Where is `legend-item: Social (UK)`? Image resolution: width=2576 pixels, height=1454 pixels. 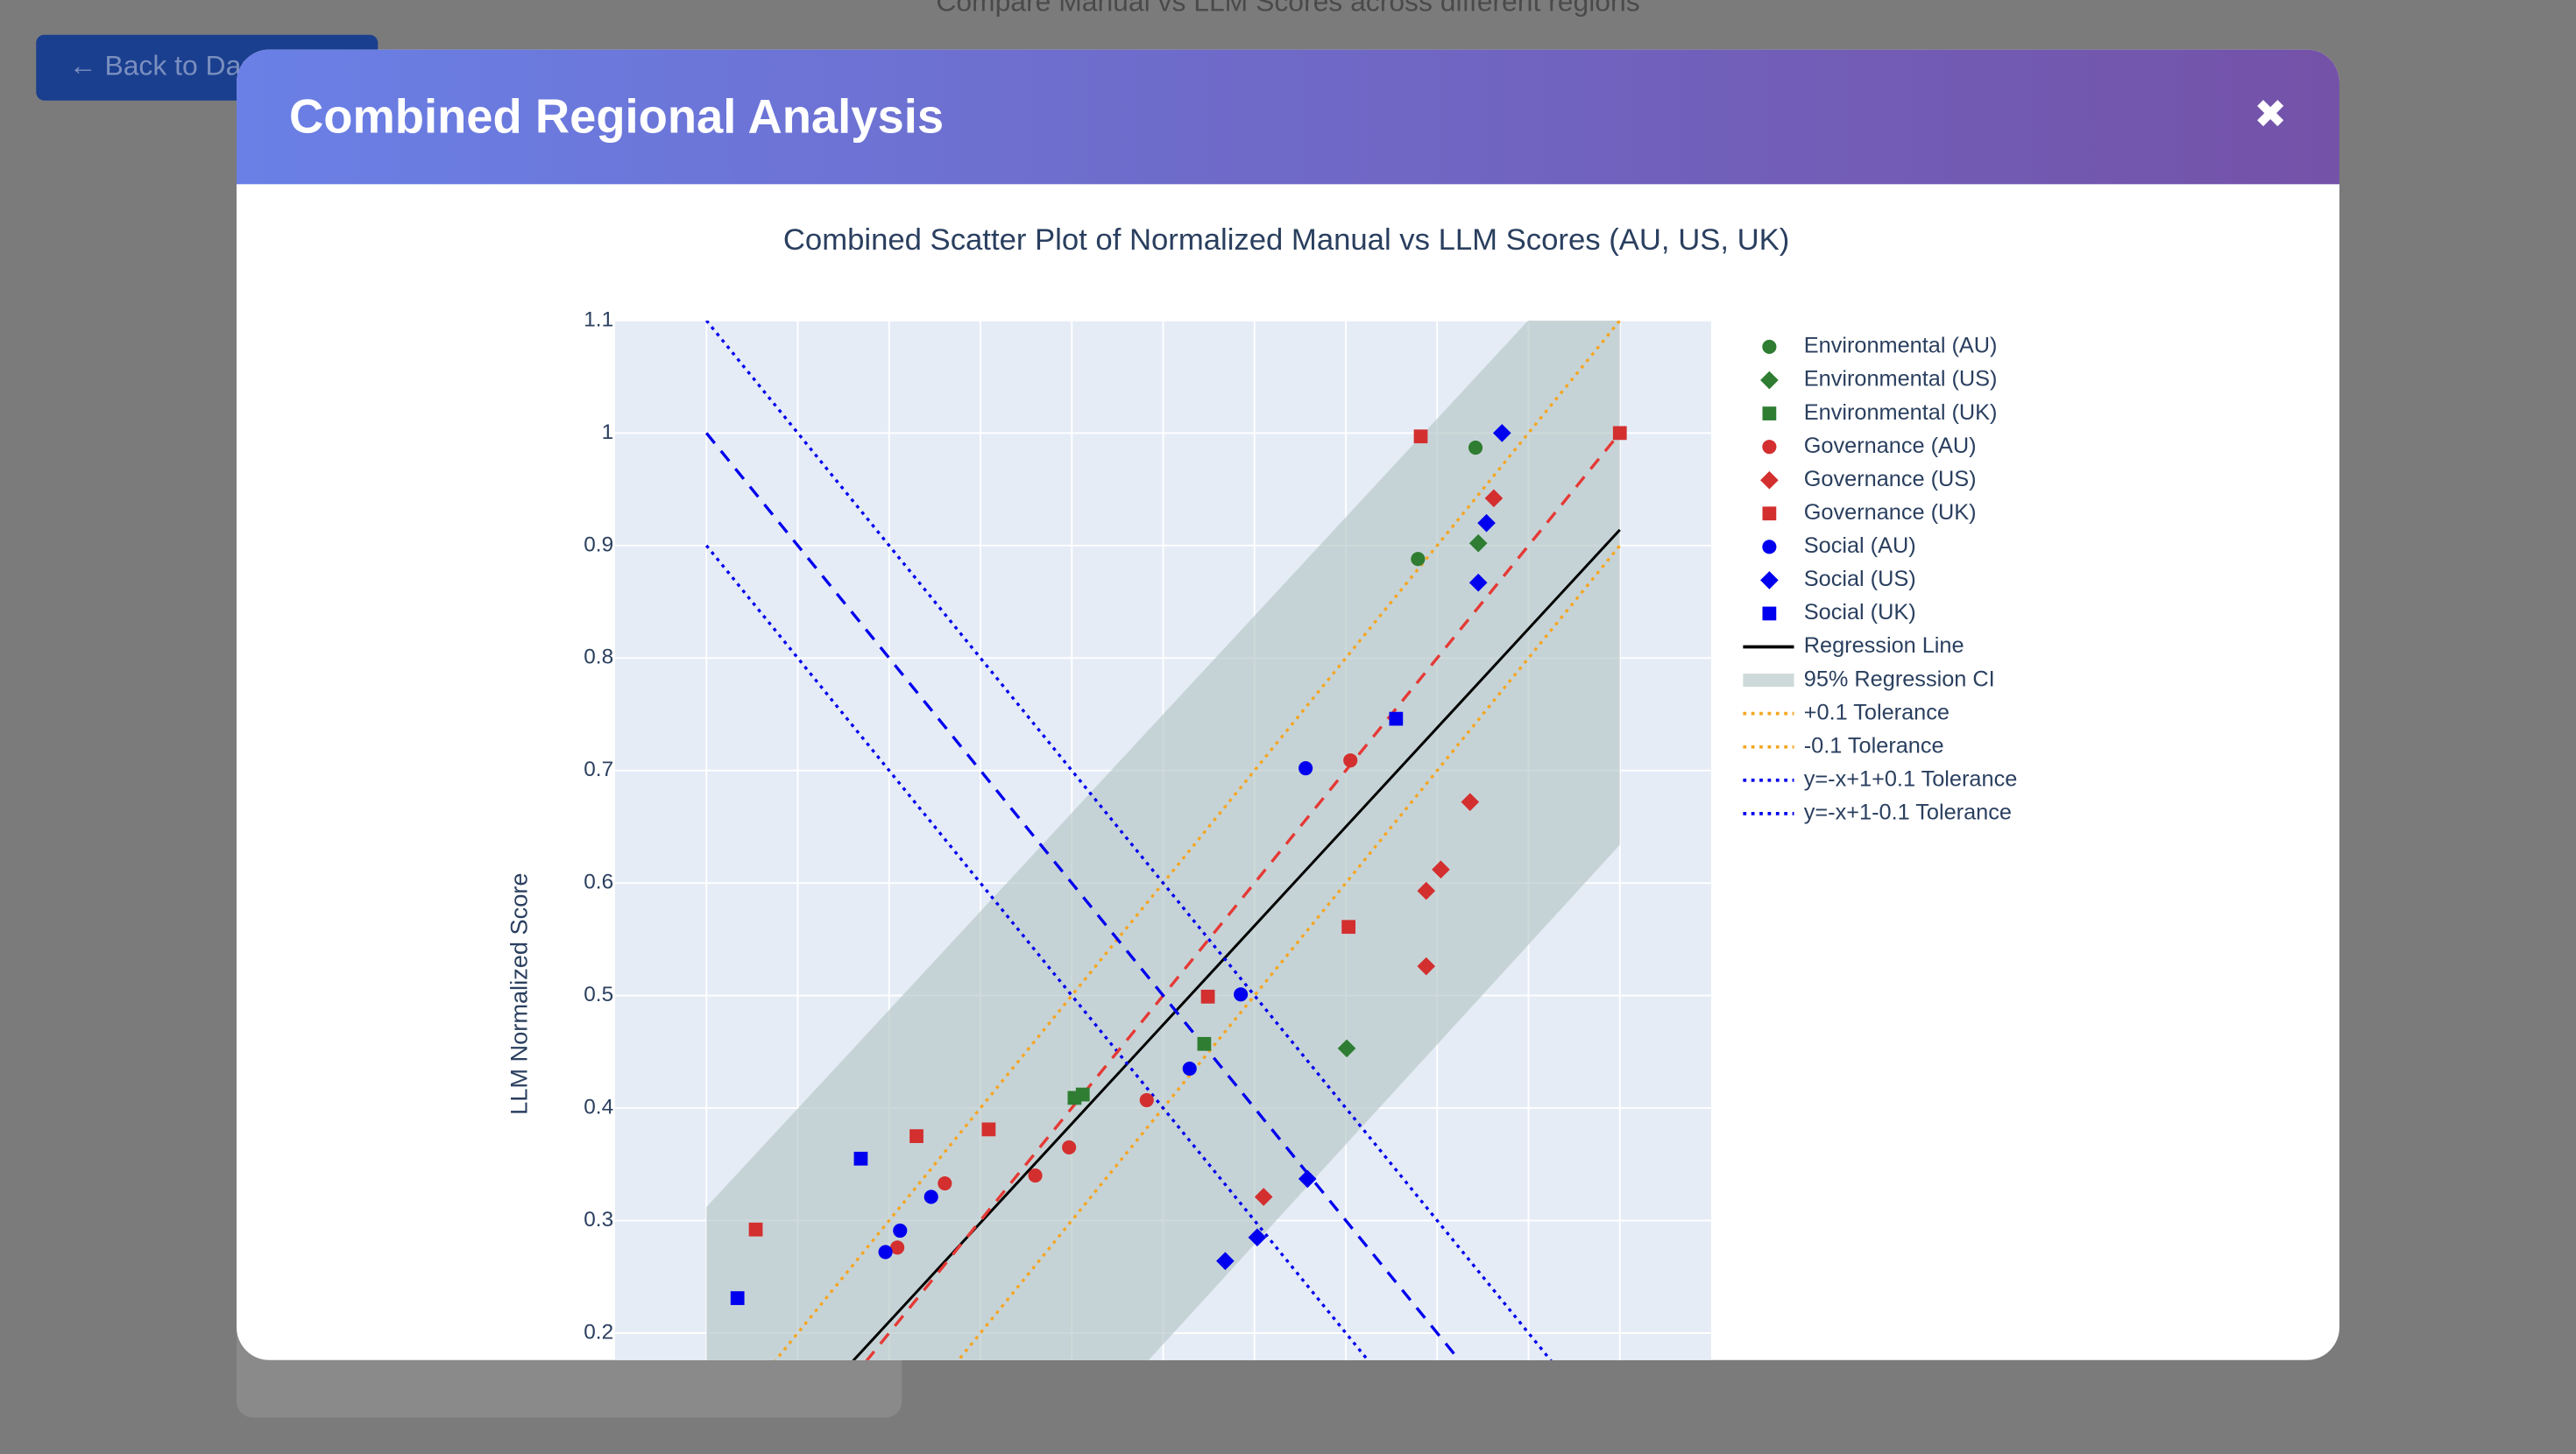
legend-item: Social (UK) is located at coordinates (1839, 612).